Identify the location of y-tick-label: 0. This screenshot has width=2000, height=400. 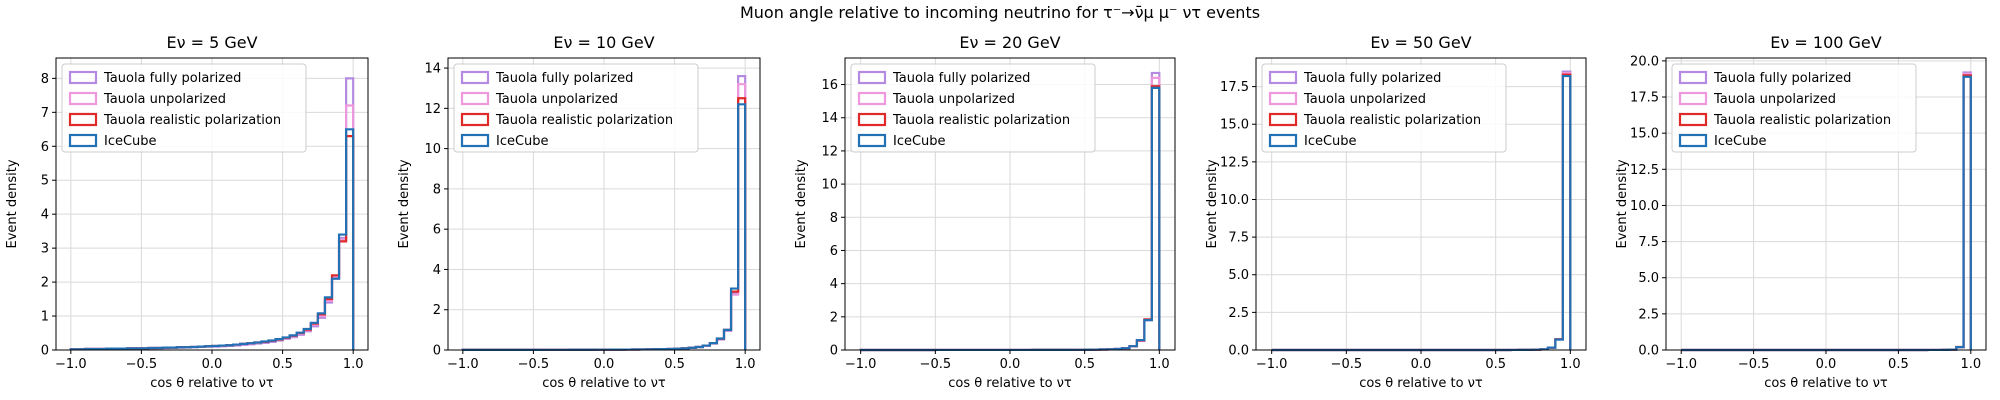
(45, 351).